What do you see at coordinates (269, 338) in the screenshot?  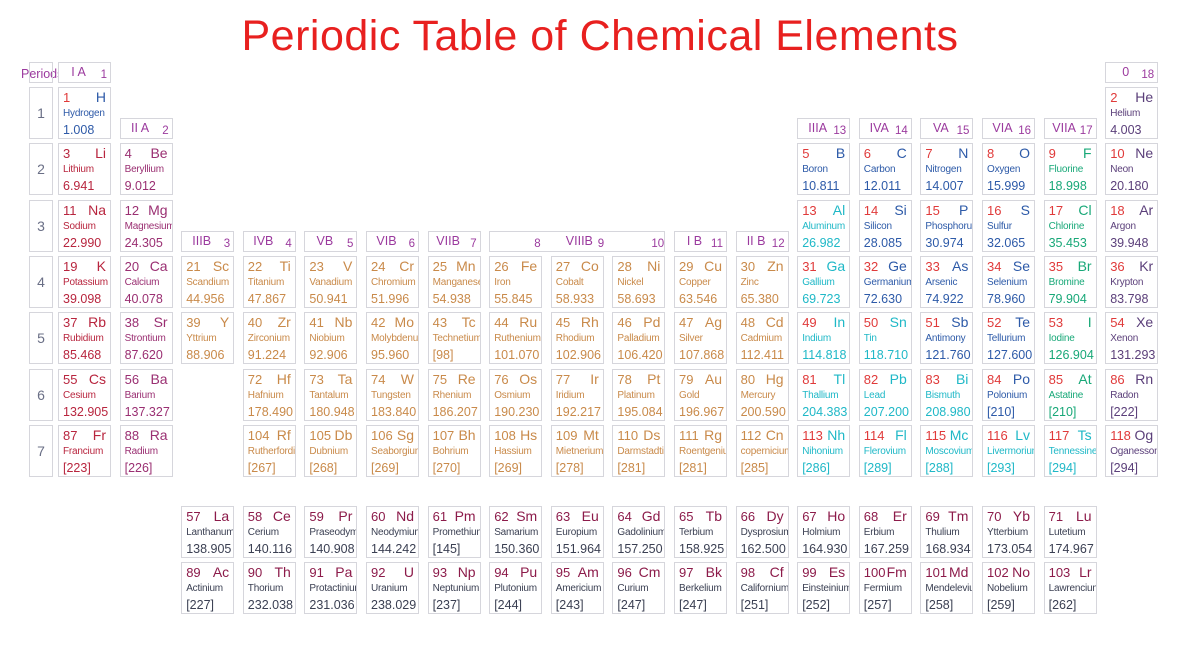 I see `element-cell-zr: 40 Zr Zirconium 91.224` at bounding box center [269, 338].